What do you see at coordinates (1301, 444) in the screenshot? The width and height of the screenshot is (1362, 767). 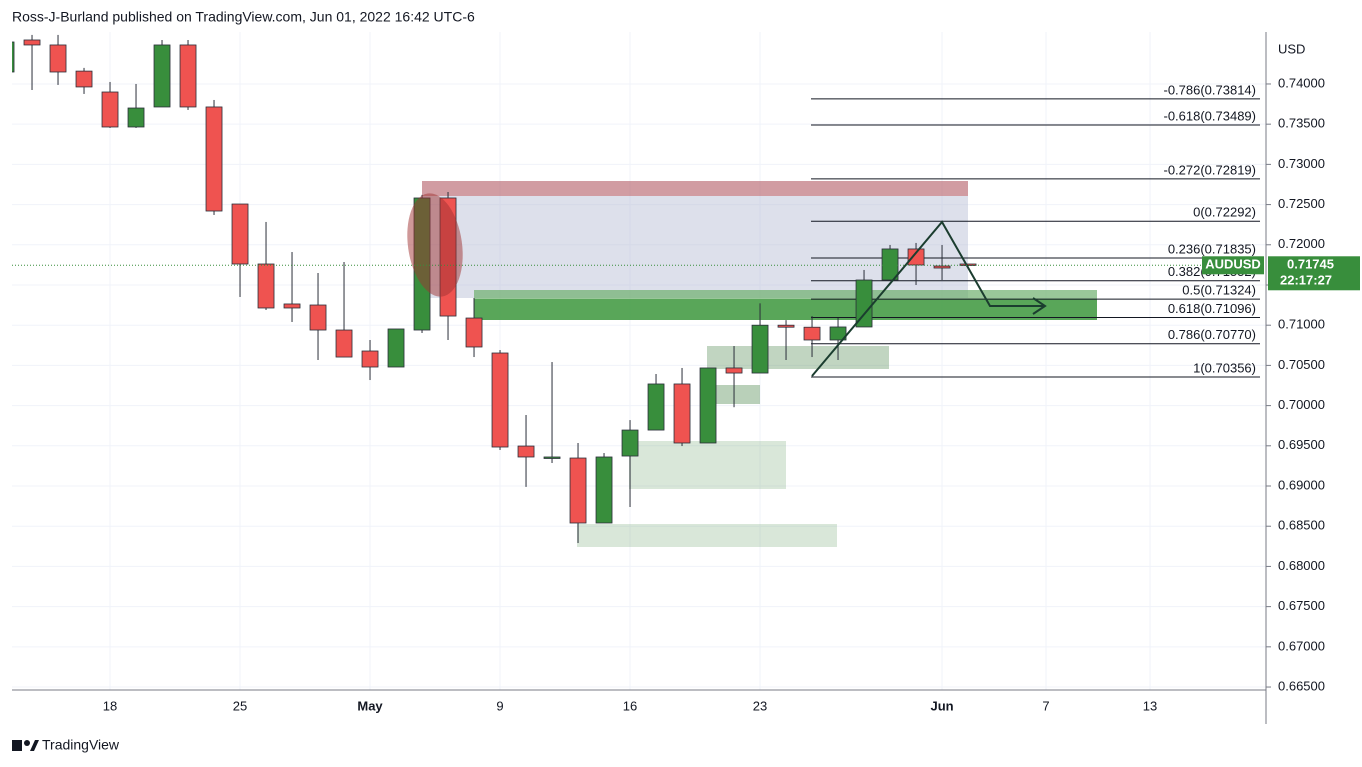 I see `y-tick-label: 0.69500` at bounding box center [1301, 444].